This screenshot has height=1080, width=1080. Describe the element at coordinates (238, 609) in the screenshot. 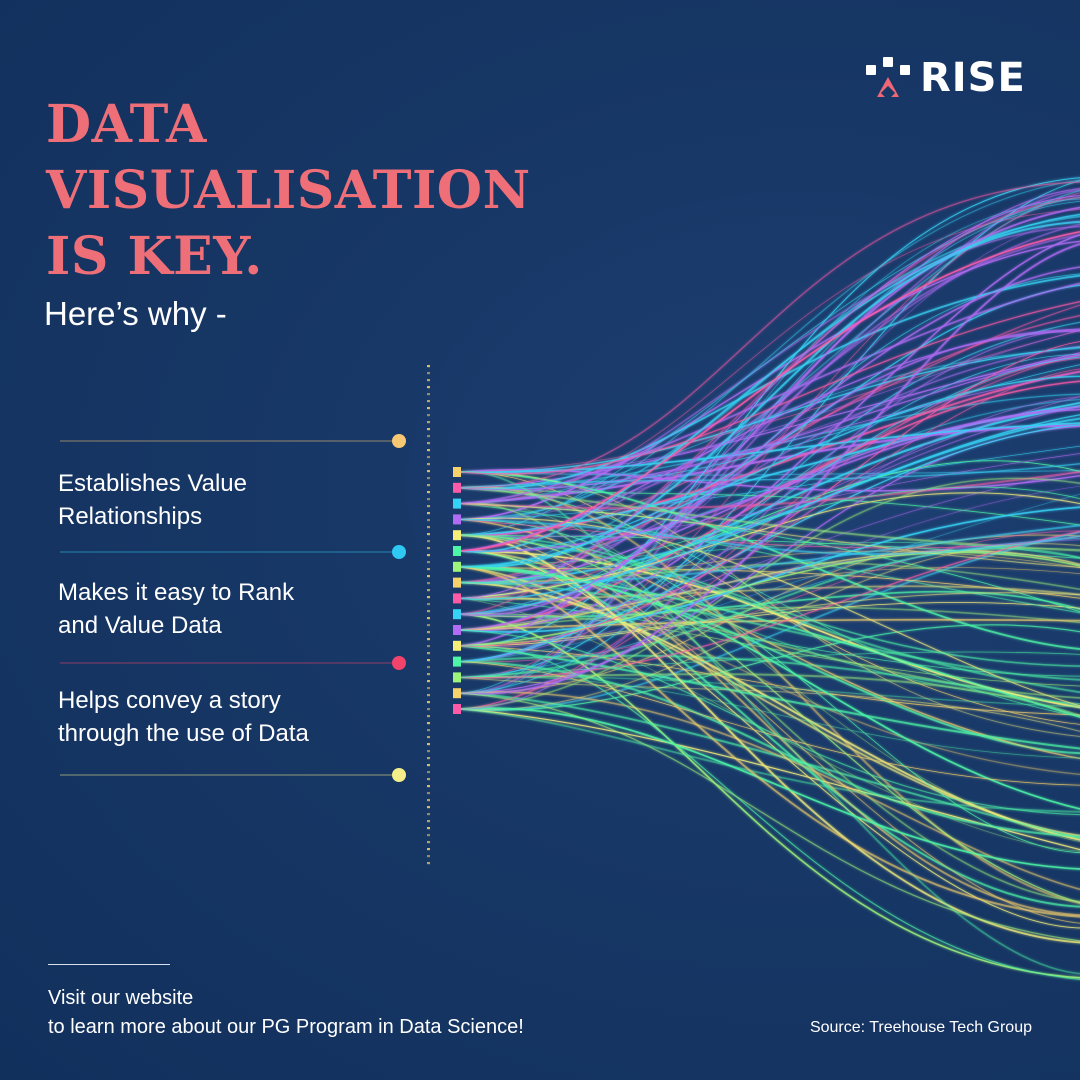

I see `point-rank-value: Makes it easy to Rank and Value Data` at that location.